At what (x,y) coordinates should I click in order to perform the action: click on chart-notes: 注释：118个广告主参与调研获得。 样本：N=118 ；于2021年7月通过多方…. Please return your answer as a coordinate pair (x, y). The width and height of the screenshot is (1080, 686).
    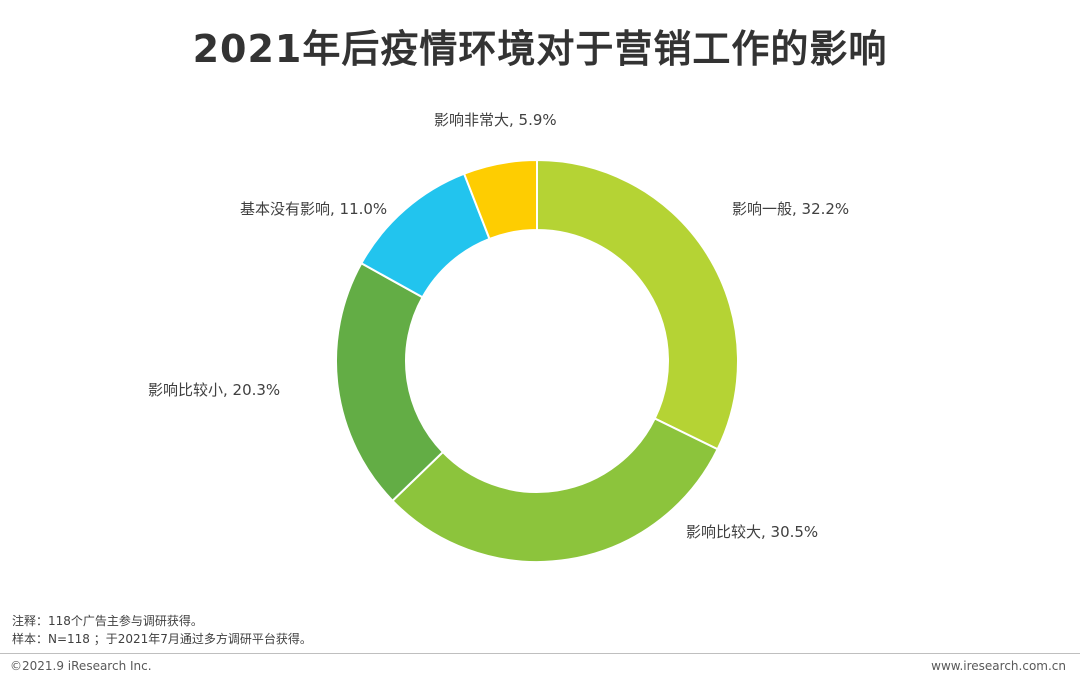
    Looking at the image, I should click on (162, 630).